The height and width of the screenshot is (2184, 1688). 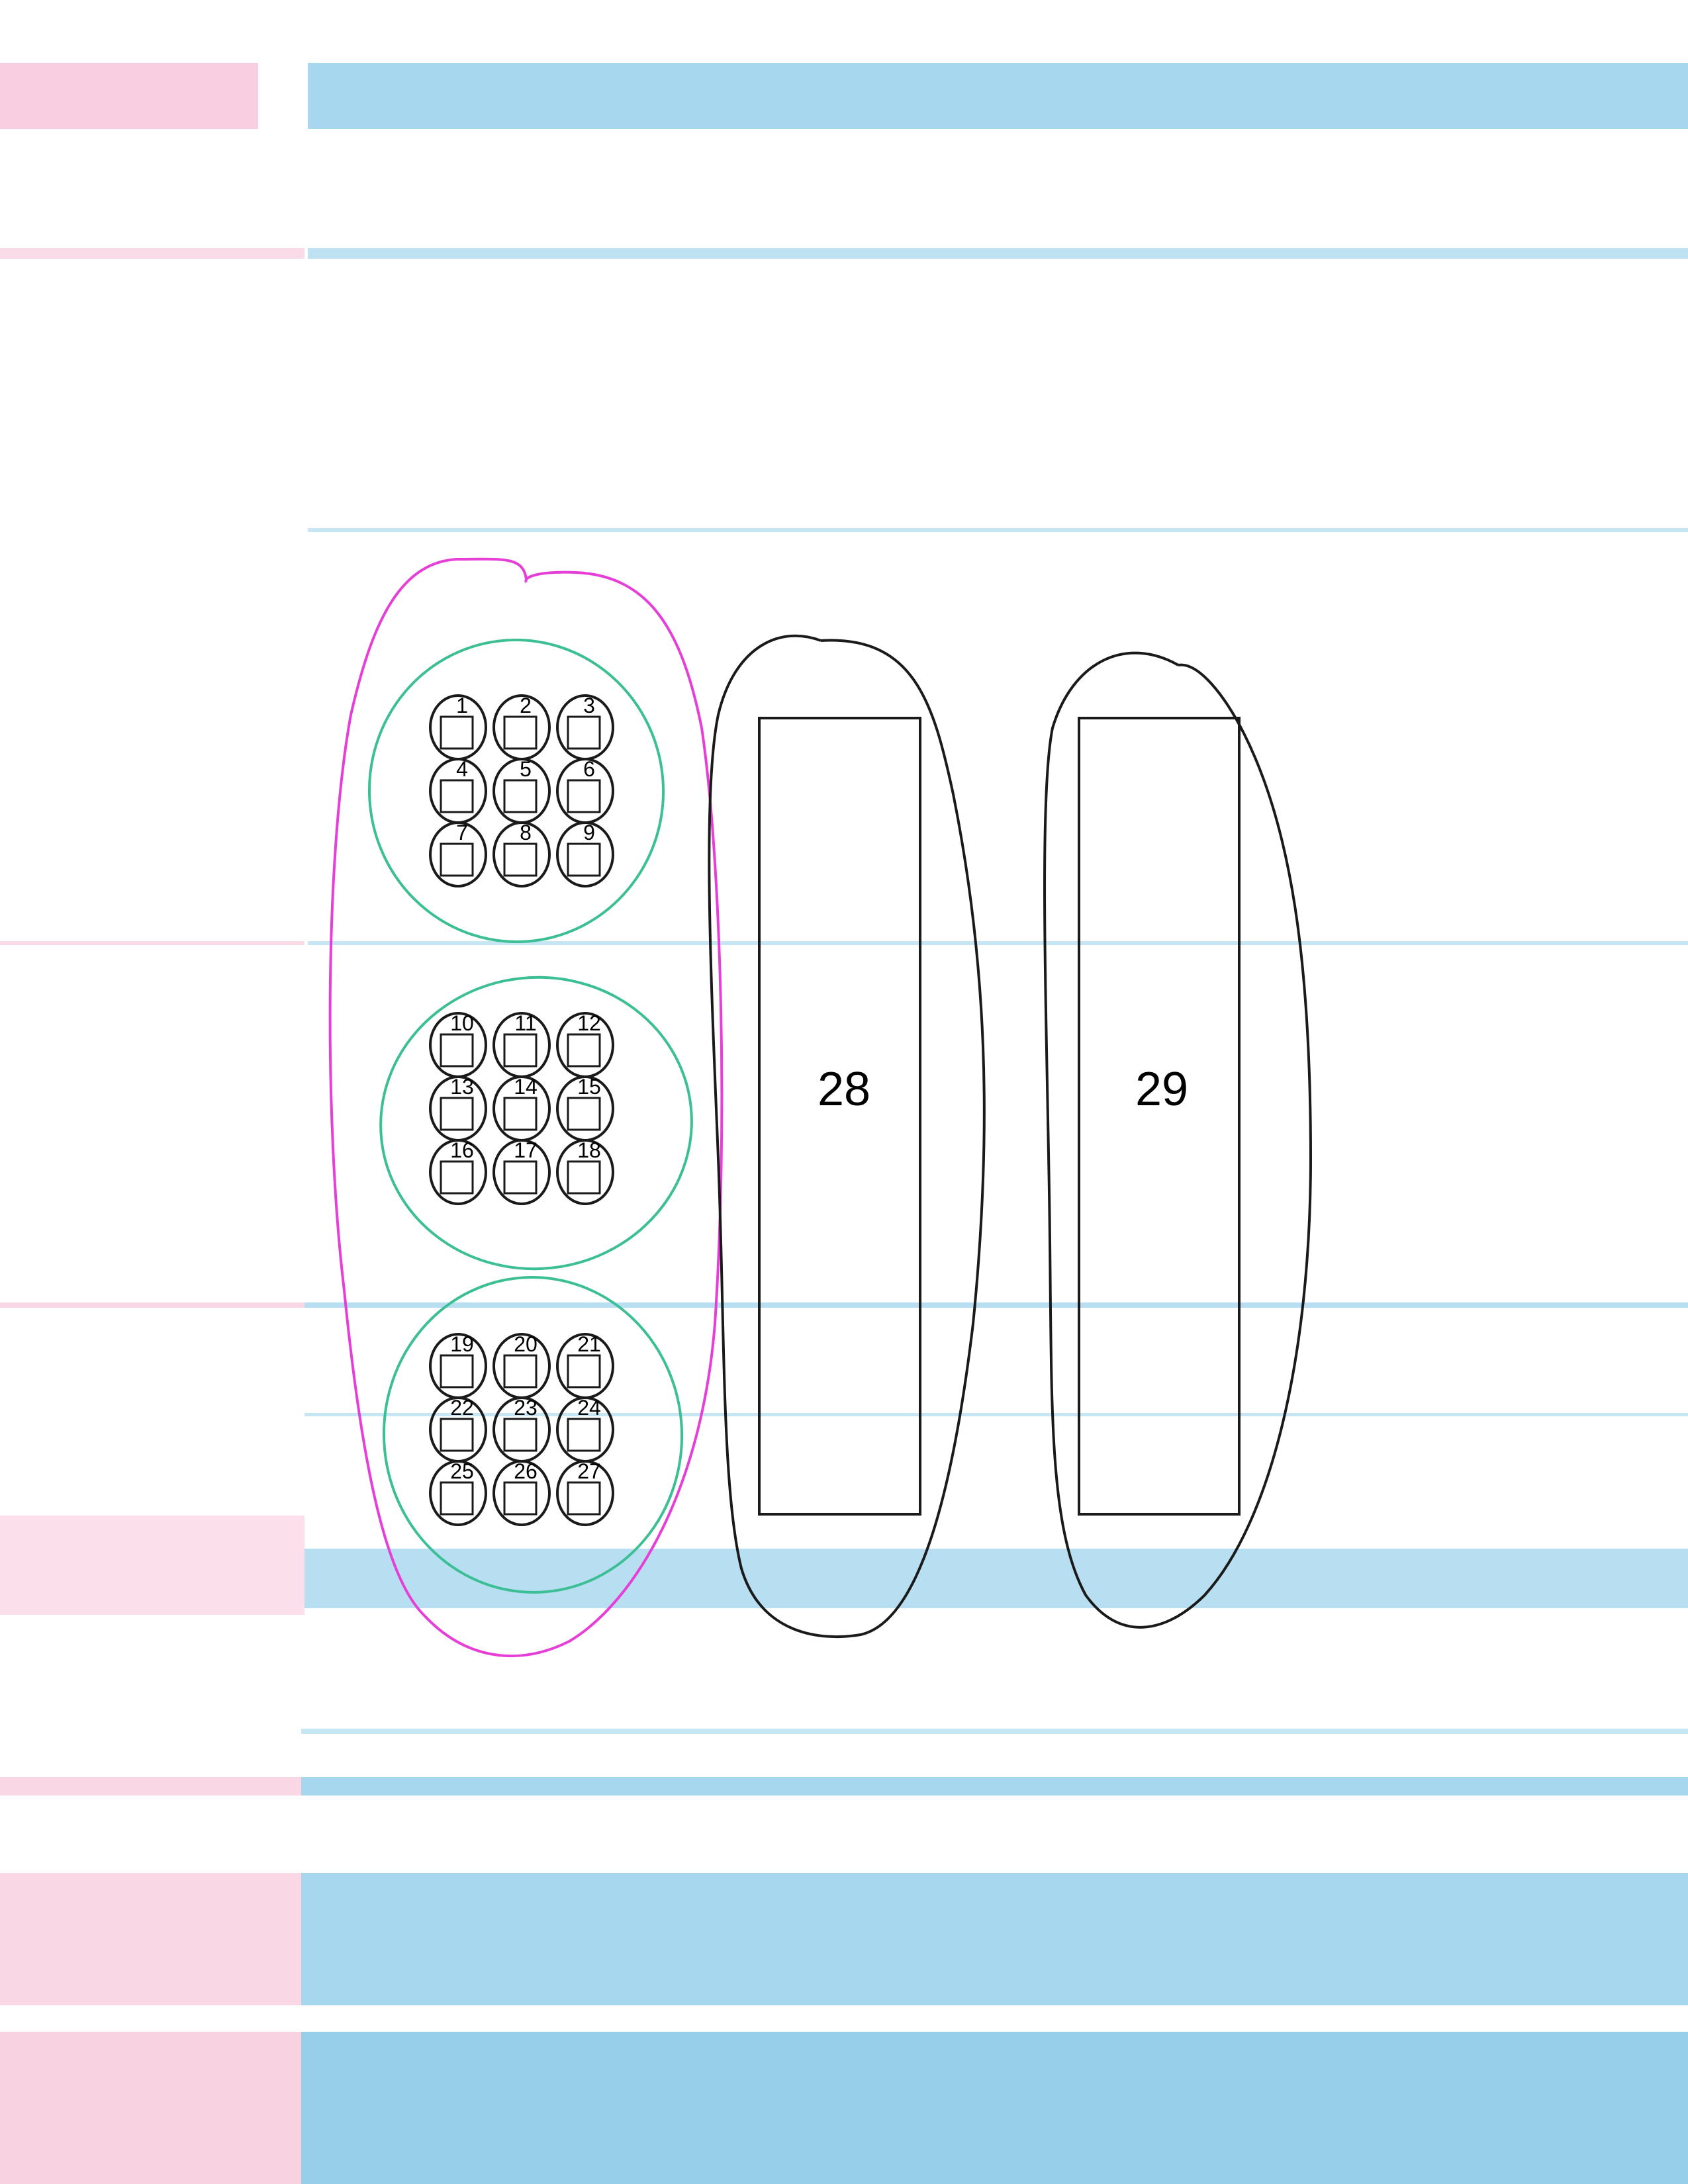 What do you see at coordinates (589, 1087) in the screenshot?
I see `item-number: 15` at bounding box center [589, 1087].